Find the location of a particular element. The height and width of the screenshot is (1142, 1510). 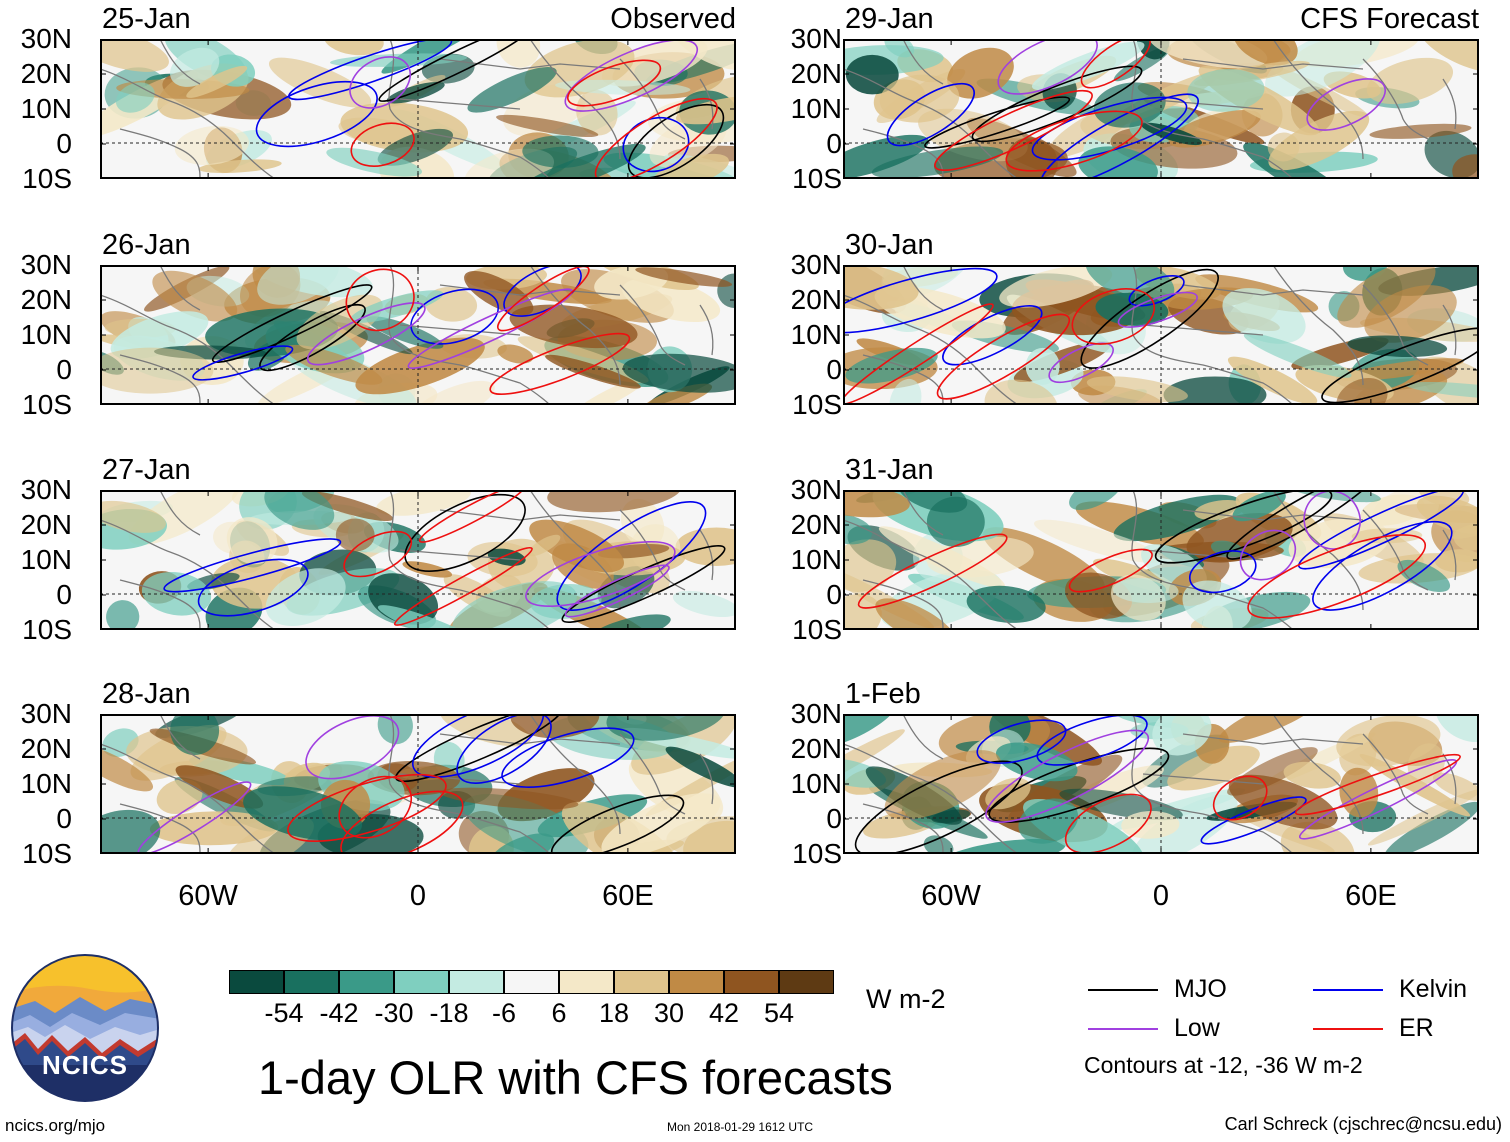

colorbar-tick-label: 42 is located at coordinates (724, 1013).